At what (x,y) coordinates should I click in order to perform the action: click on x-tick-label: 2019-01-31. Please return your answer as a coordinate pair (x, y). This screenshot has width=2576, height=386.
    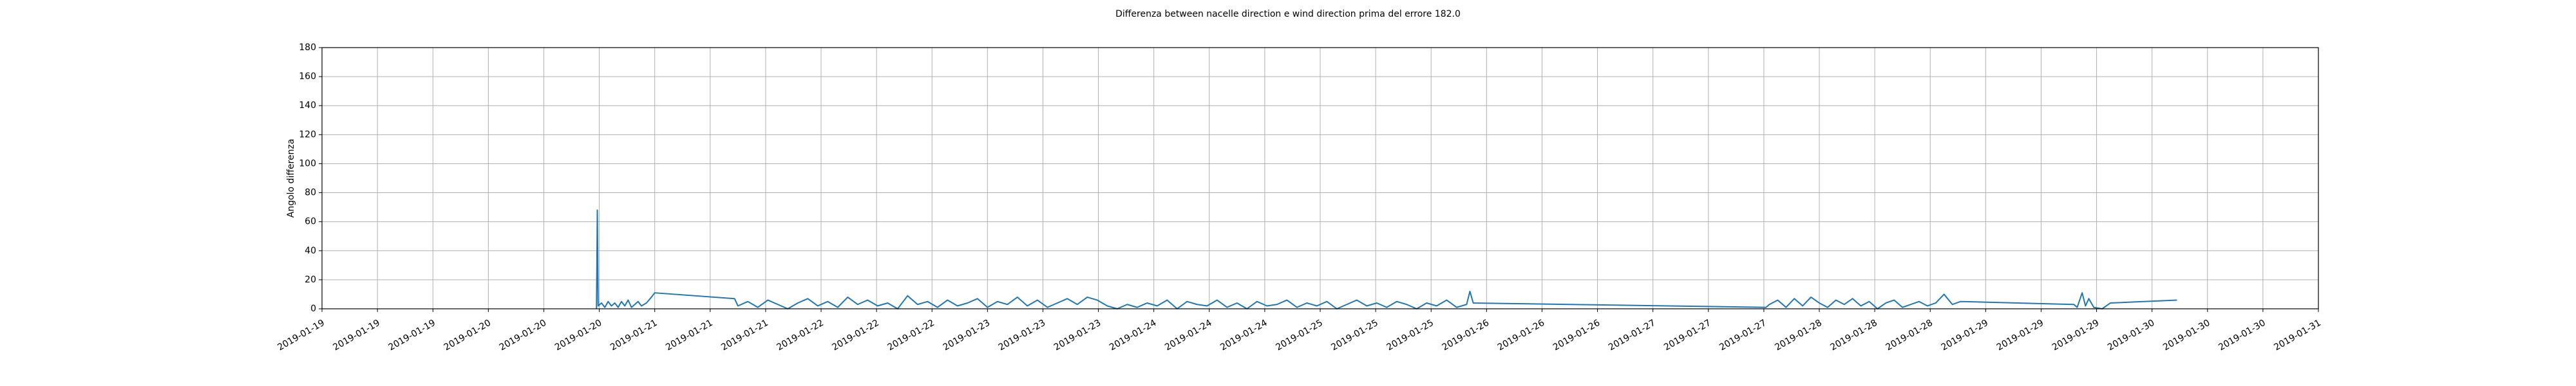
    Looking at the image, I should click on (2297, 335).